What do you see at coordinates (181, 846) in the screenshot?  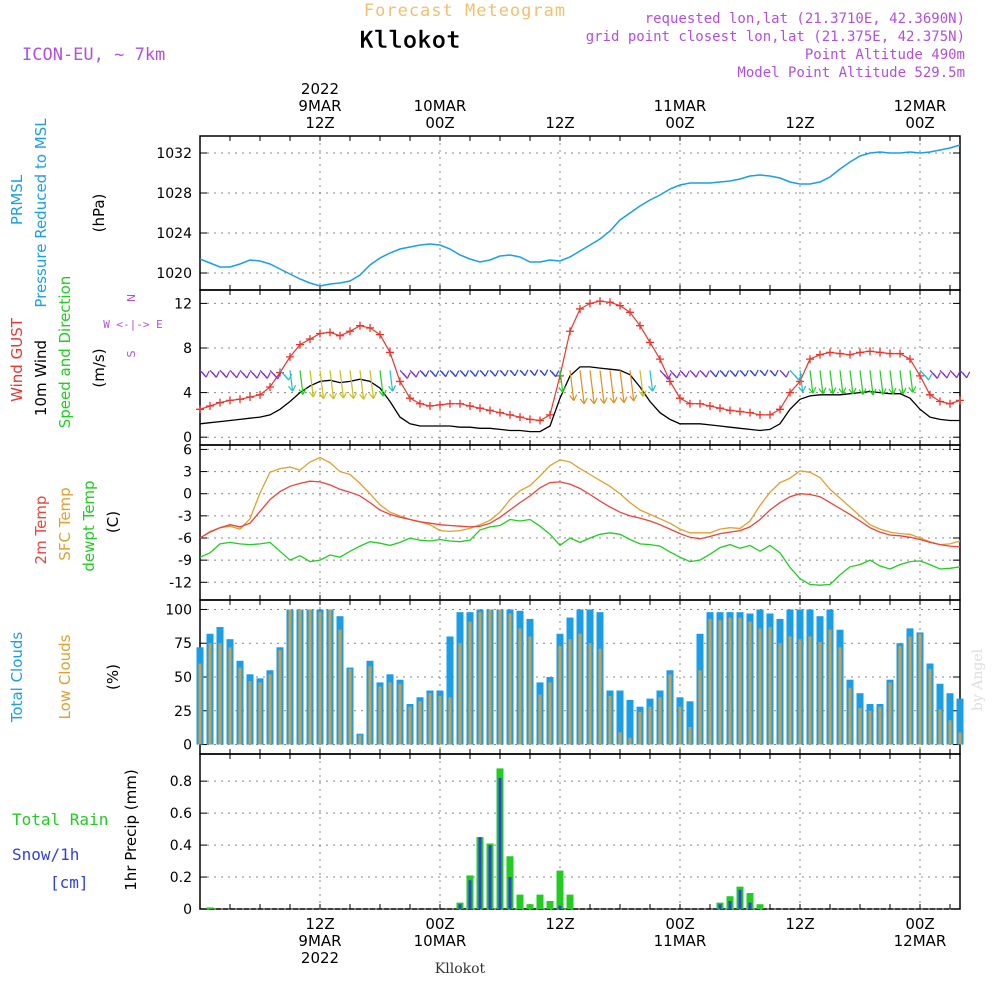 I see `y-tick-label: 0.4` at bounding box center [181, 846].